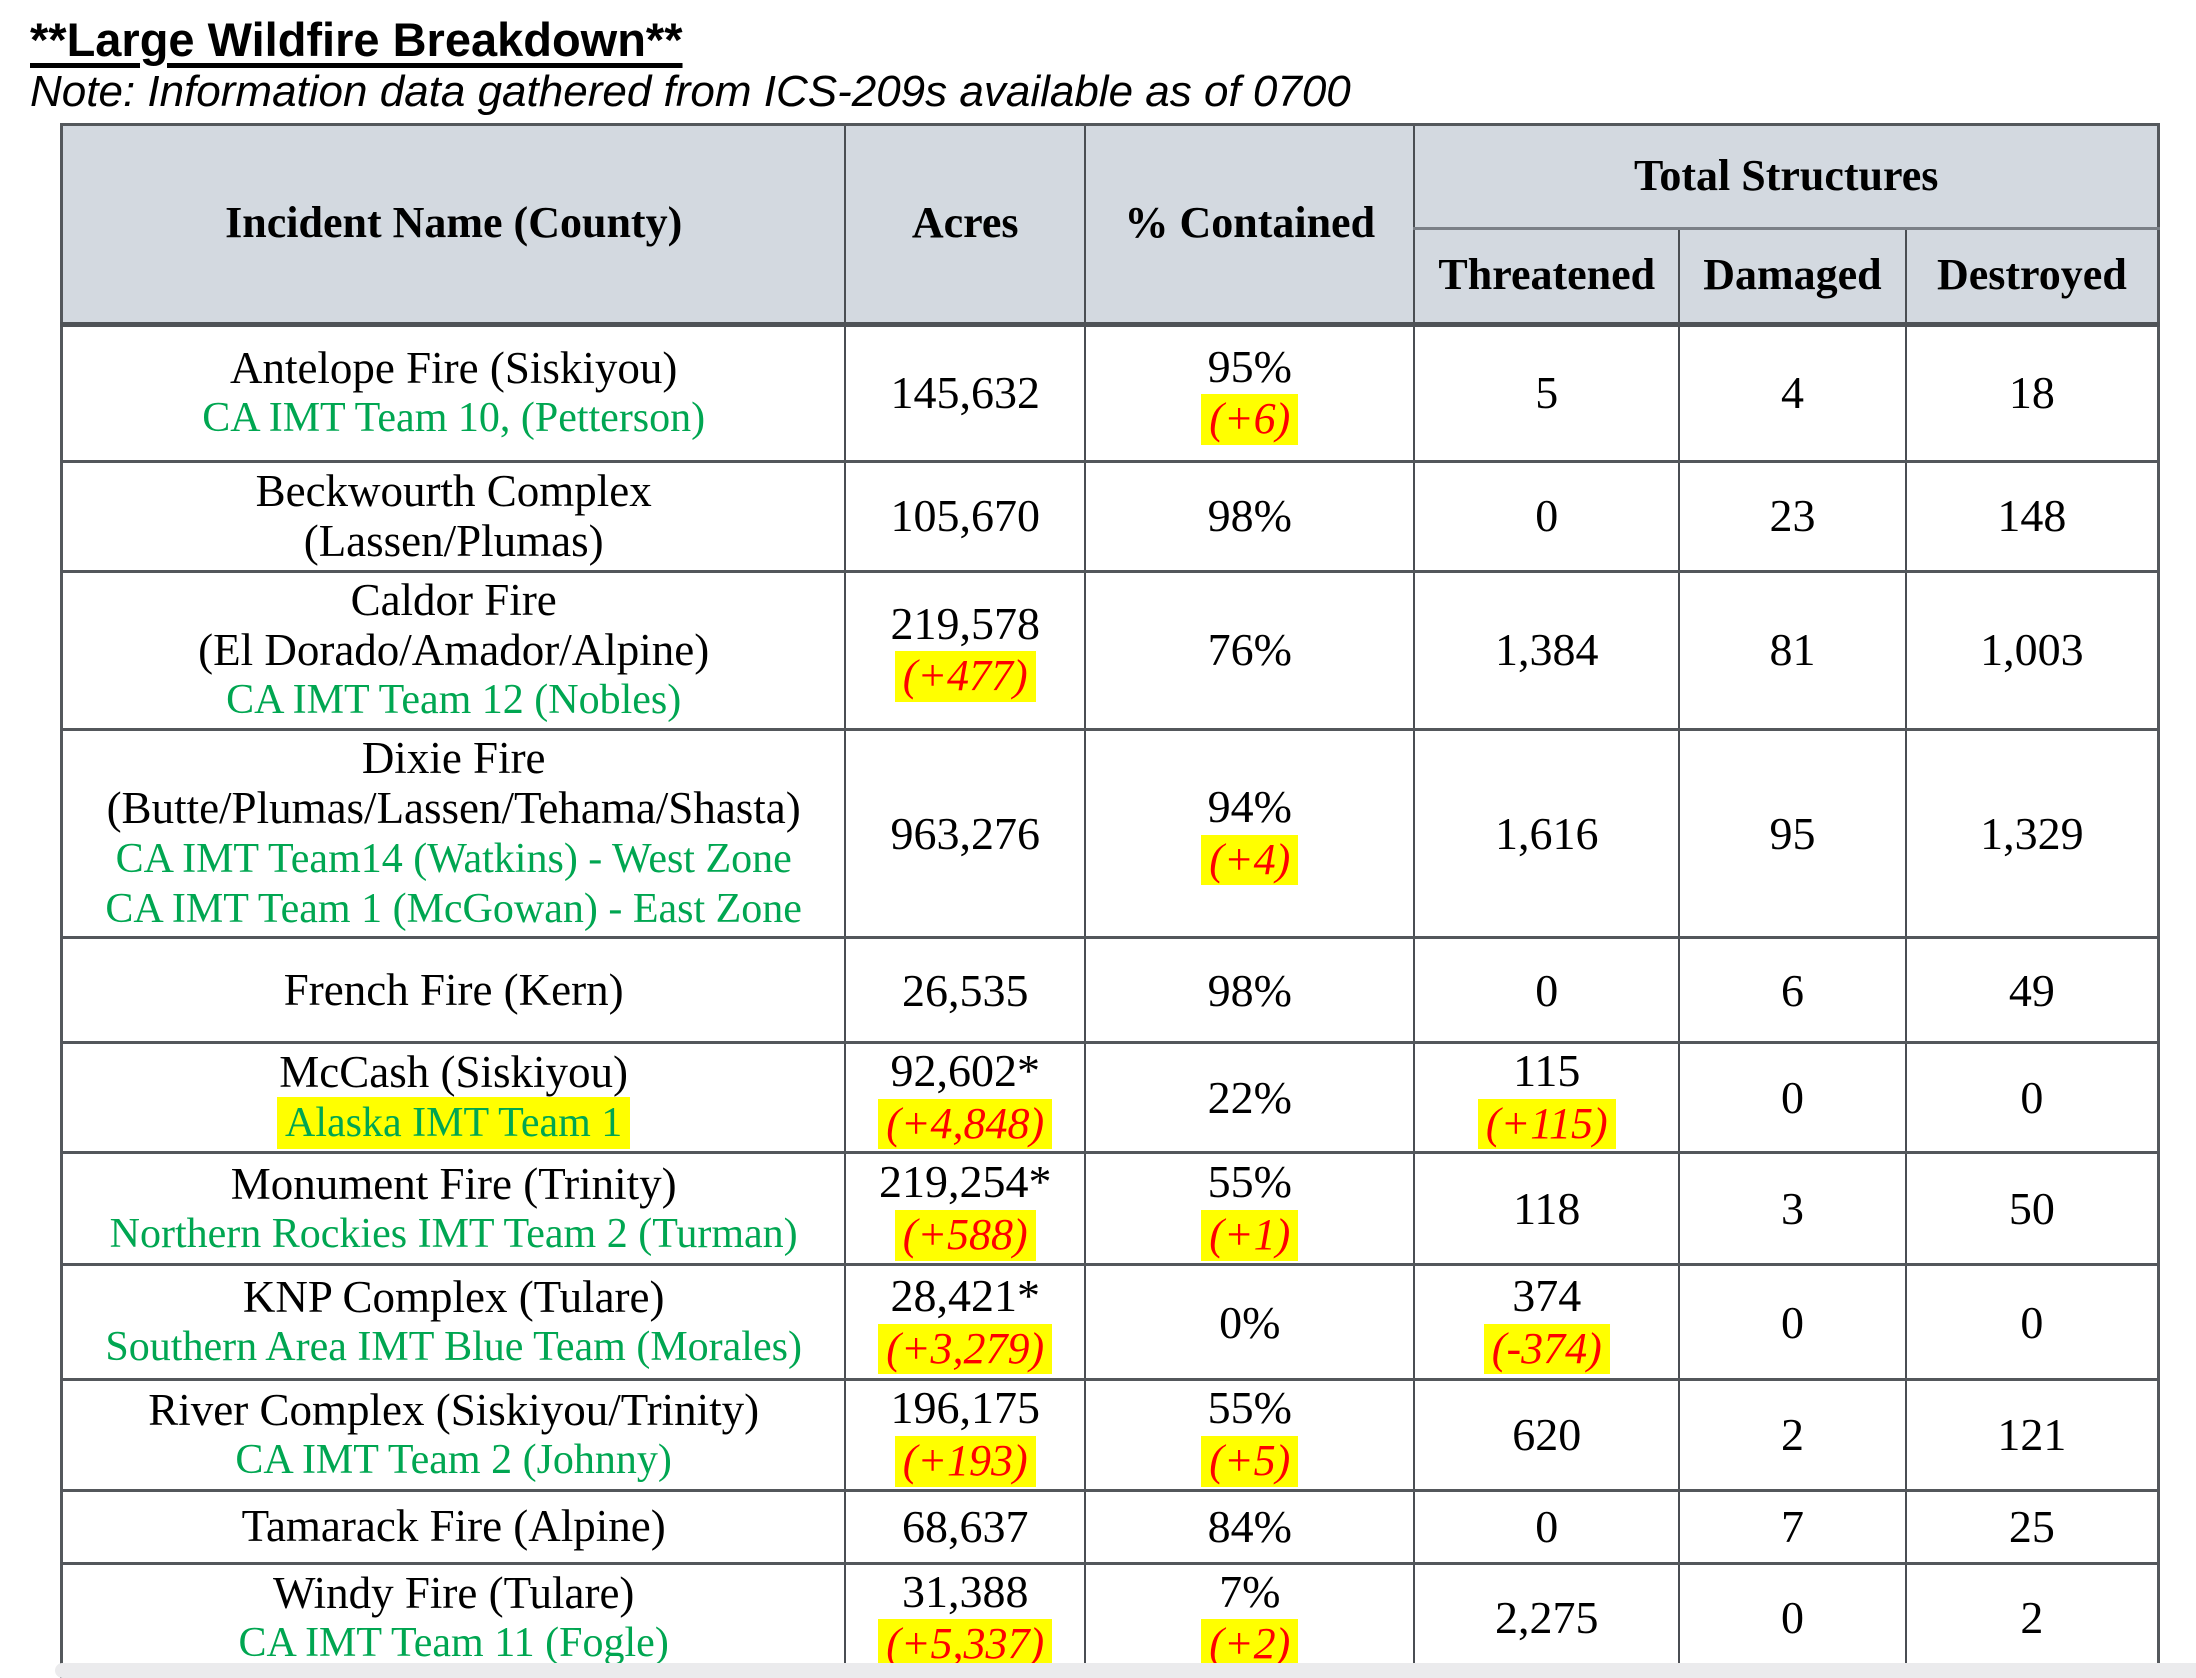  I want to click on threatened-cell: 5, so click(1547, 393).